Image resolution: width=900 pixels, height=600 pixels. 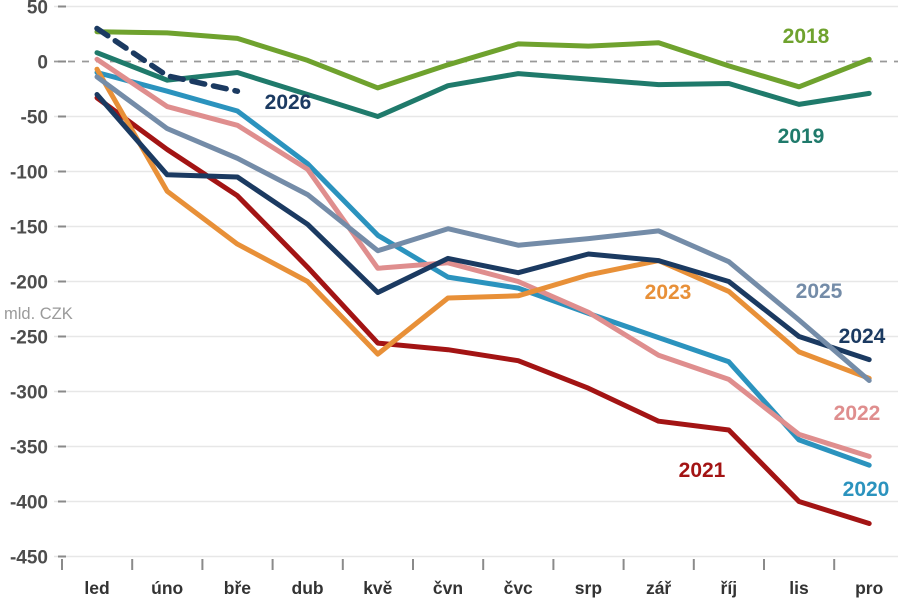 What do you see at coordinates (167, 588) in the screenshot?
I see `month-label-úno: úno` at bounding box center [167, 588].